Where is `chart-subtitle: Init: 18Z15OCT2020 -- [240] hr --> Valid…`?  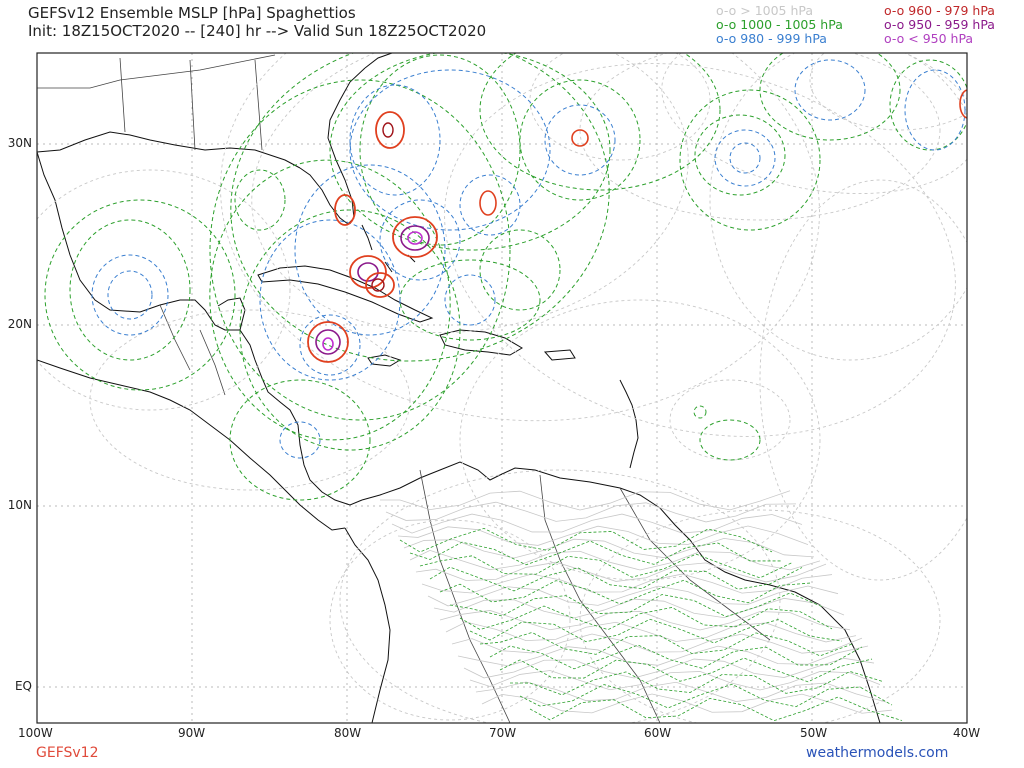
chart-subtitle: Init: 18Z15OCT2020 -- [240] hr --> Valid… is located at coordinates (257, 31).